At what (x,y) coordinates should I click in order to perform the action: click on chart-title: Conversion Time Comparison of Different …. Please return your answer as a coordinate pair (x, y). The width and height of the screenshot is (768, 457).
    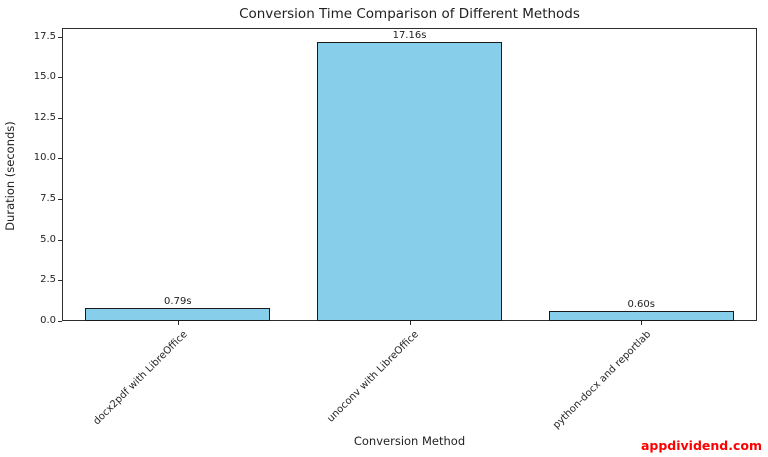
    Looking at the image, I should click on (409, 14).